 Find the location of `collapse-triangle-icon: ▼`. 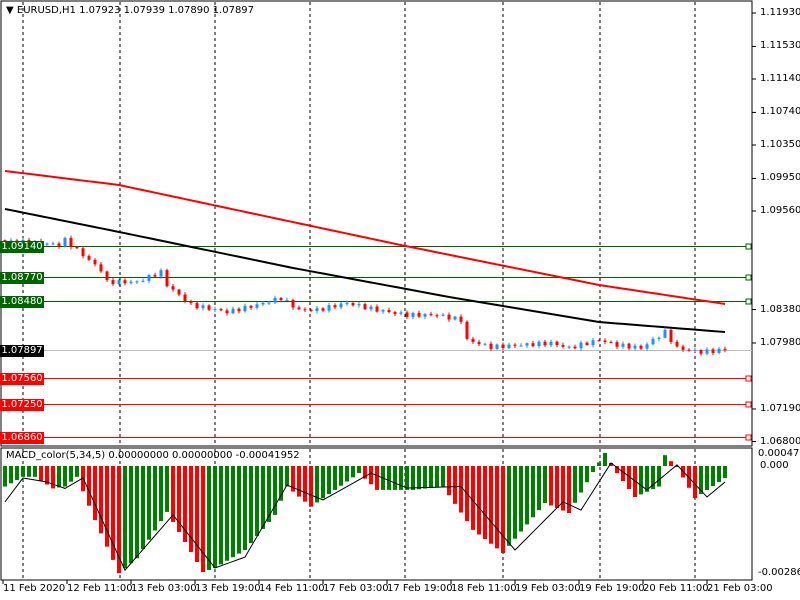

collapse-triangle-icon: ▼ is located at coordinates (11, 10).